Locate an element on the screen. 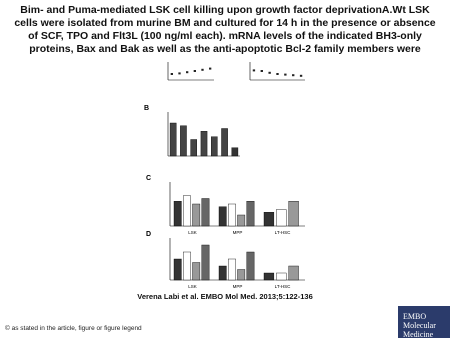 This screenshot has width=450, height=339. panel-label: D is located at coordinates (148, 234).